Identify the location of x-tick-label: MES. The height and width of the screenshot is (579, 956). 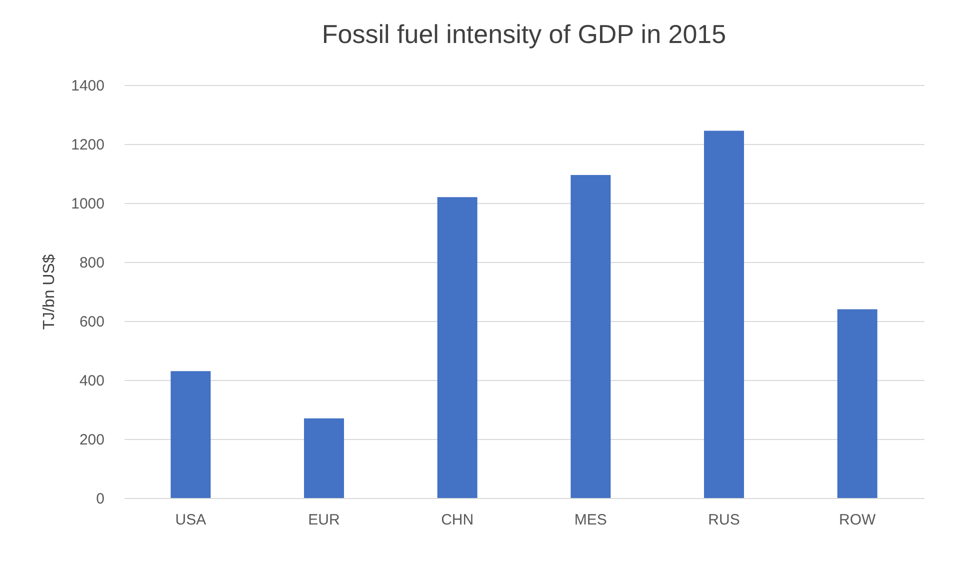
(590, 520).